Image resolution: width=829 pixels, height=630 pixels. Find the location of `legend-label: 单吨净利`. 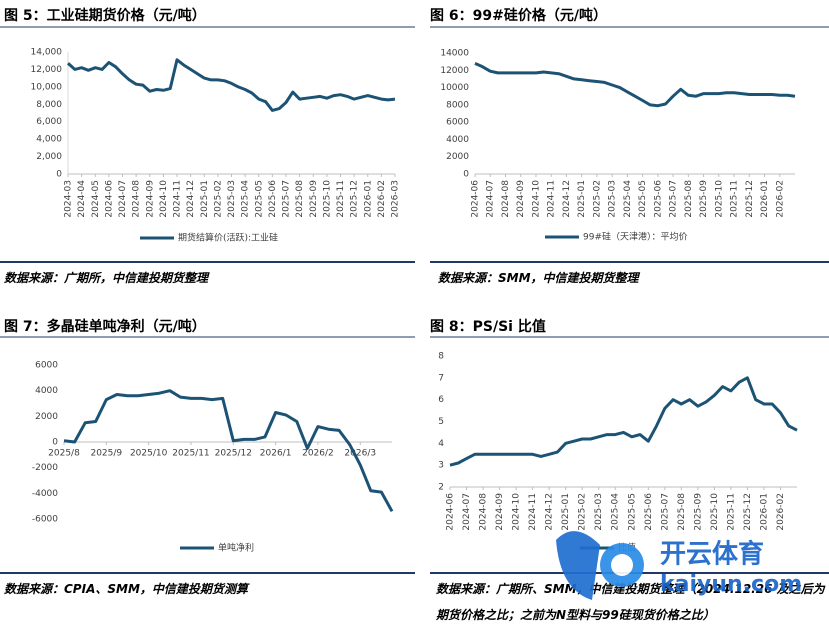

legend-label: 单吨净利 is located at coordinates (236, 548).